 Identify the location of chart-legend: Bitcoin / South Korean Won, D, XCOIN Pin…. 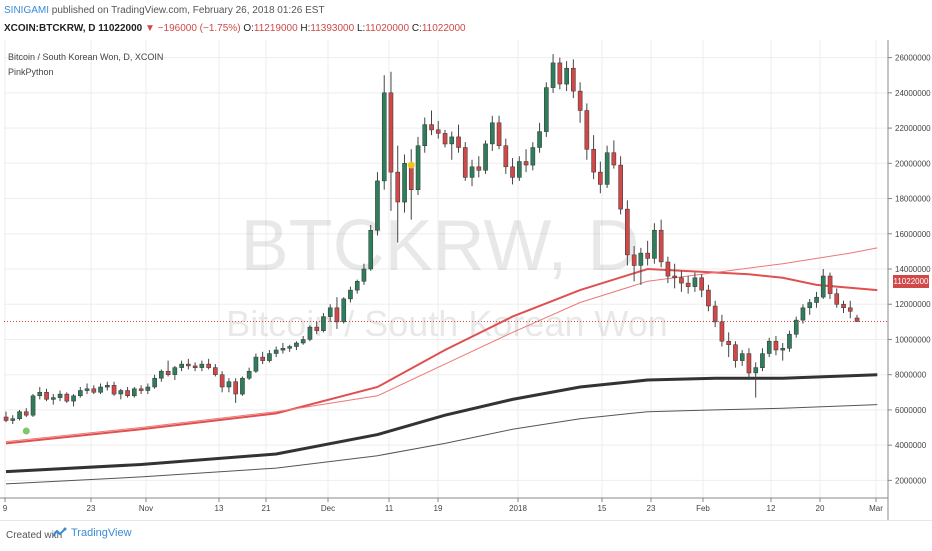
(85, 65).